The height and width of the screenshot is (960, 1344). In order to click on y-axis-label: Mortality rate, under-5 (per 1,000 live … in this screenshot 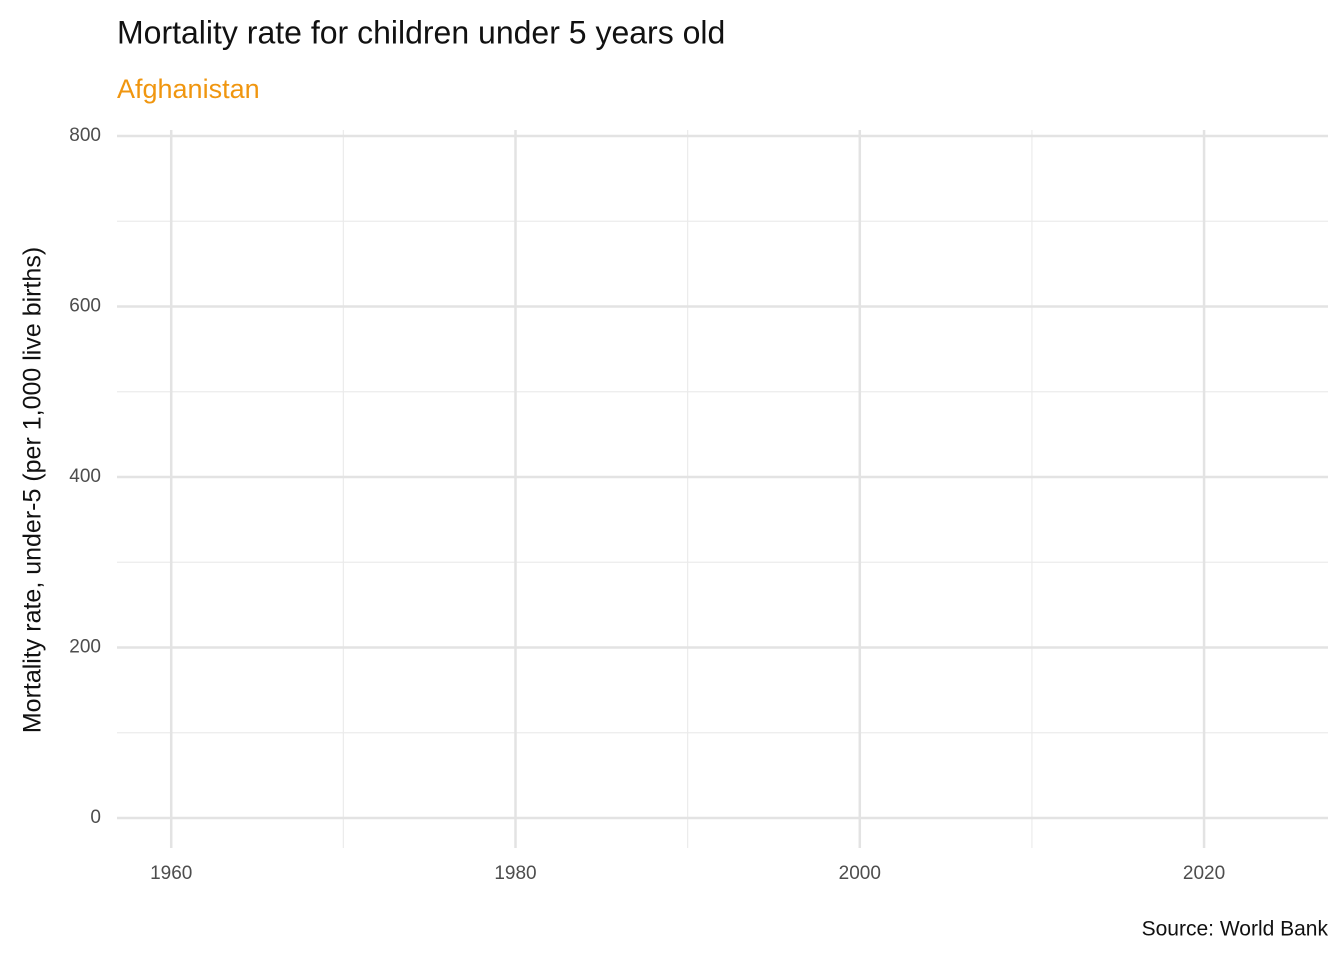, I will do `click(33, 490)`.